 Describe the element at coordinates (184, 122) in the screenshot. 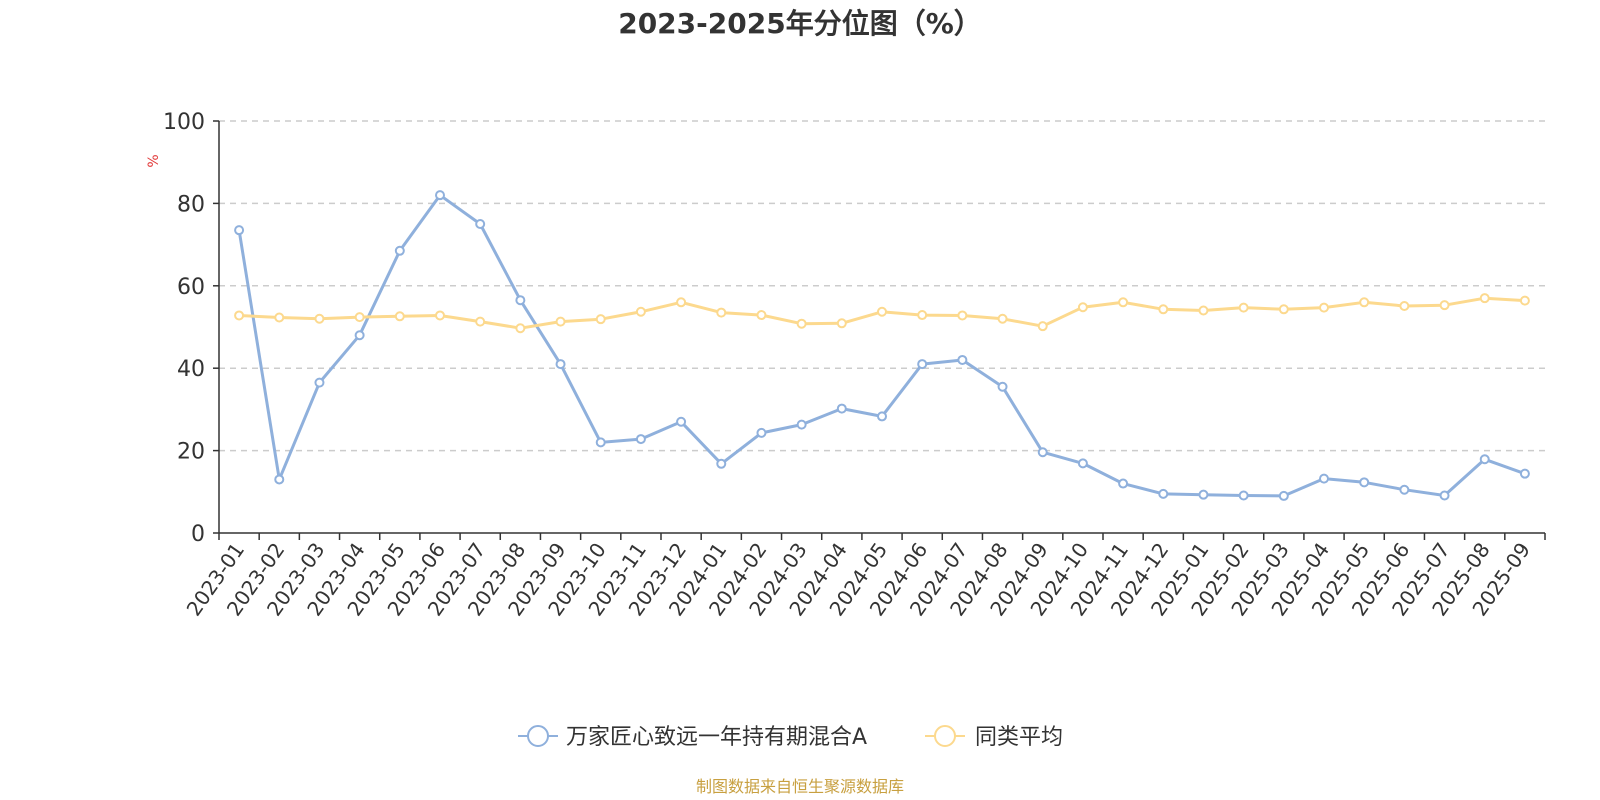

I see `y-tick-label: 100` at that location.